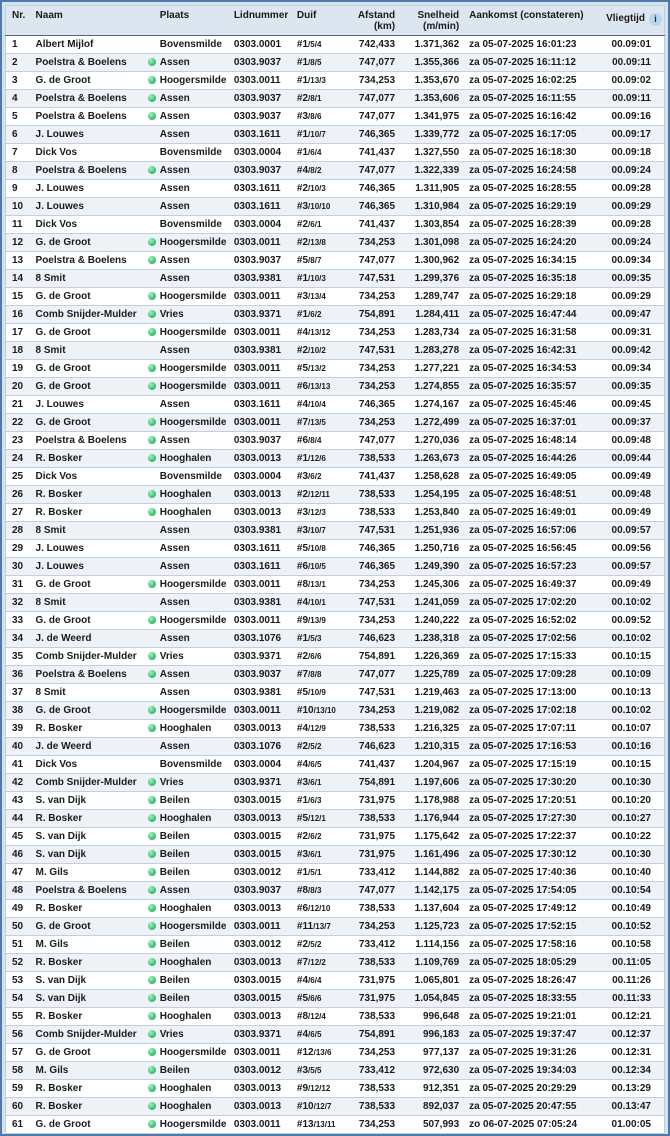 The width and height of the screenshot is (670, 1136). I want to click on arrival-cell: za 05-07-2025 17:20:51, so click(523, 800).